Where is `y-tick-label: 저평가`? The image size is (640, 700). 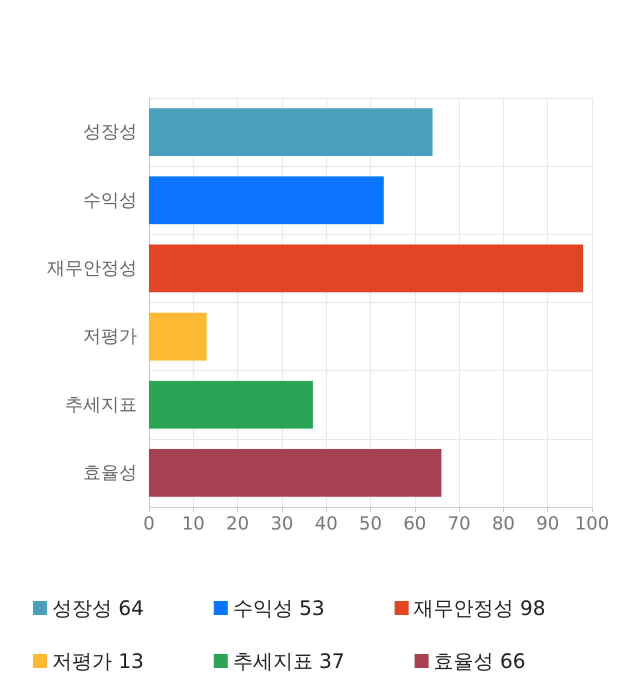 y-tick-label: 저평가 is located at coordinates (110, 337).